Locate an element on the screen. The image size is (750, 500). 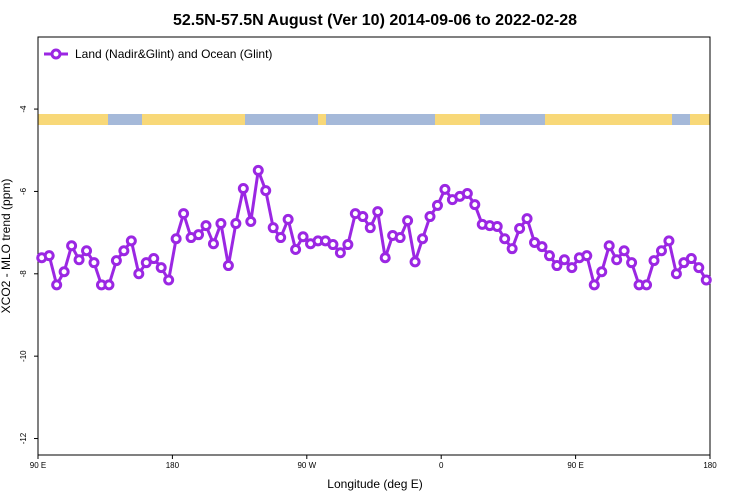
x-axis-label: Longitude (deg E) is located at coordinates (374, 484).